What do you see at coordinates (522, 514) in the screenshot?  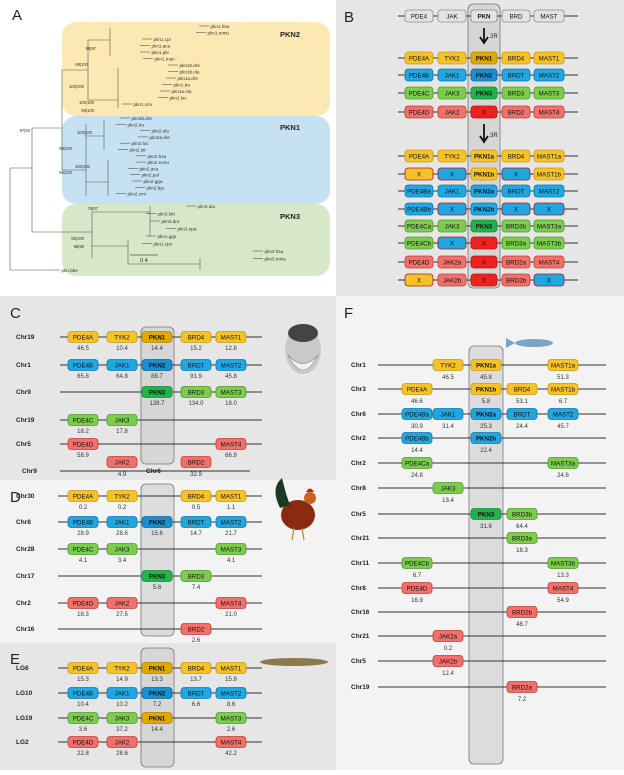 I see `gene-box-brd3b-label: BRD3b` at bounding box center [522, 514].